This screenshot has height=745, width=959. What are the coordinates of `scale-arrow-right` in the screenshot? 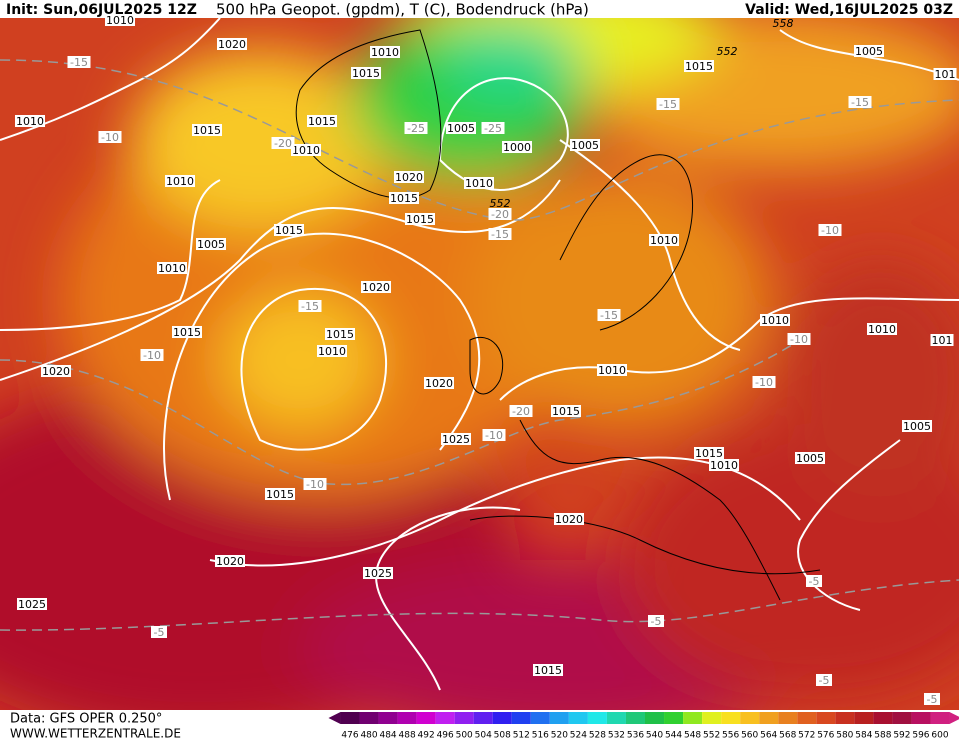 It's located at (954, 718).